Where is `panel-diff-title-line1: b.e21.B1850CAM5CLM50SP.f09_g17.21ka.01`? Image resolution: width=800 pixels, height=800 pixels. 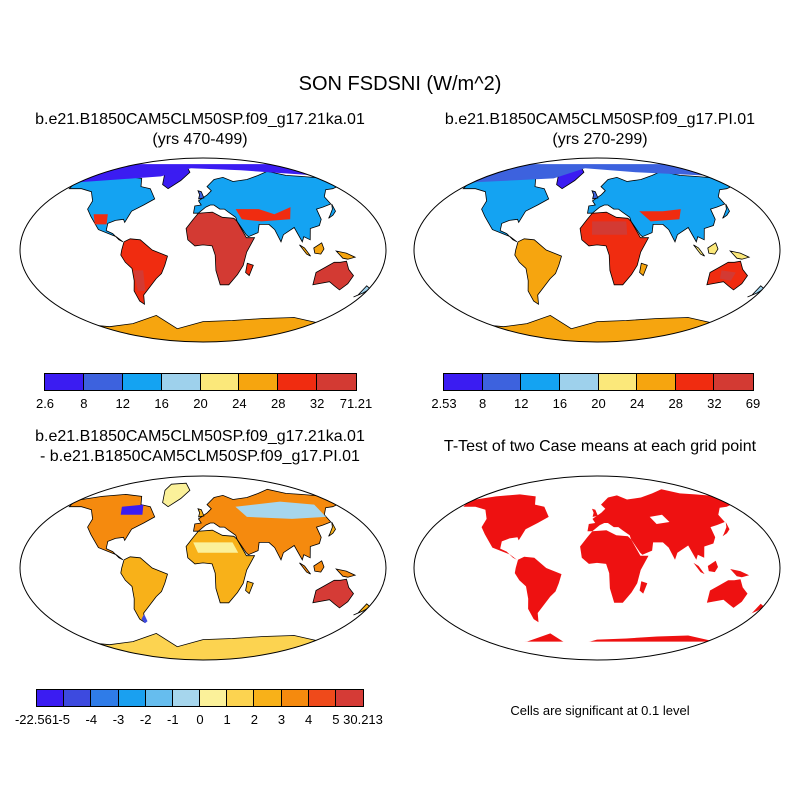
panel-diff-title-line1: b.e21.B1850CAM5CLM50SP.f09_g17.21ka.01 is located at coordinates (200, 436).